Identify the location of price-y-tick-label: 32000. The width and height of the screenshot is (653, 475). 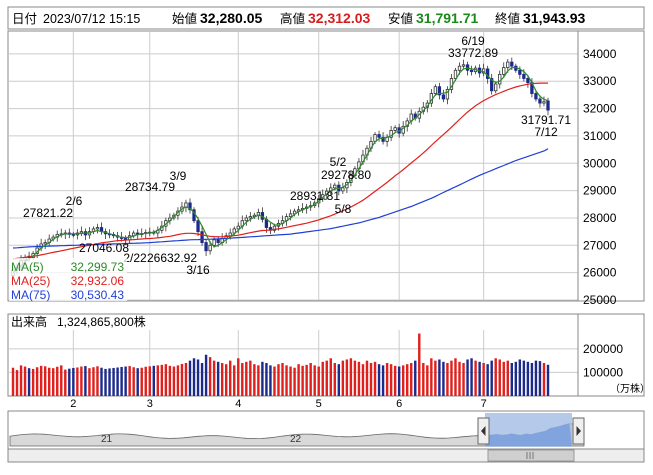
(600, 109).